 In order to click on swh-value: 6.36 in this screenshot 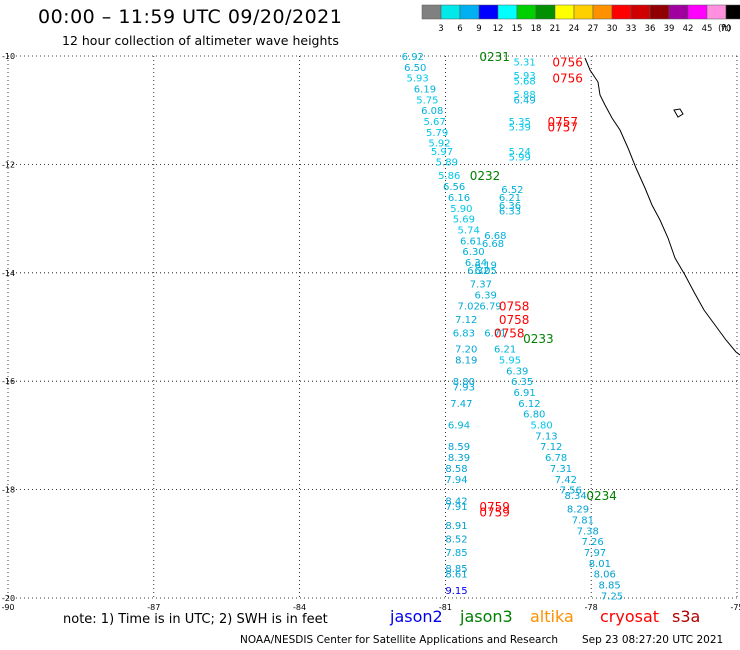, I will do `click(510, 206)`.